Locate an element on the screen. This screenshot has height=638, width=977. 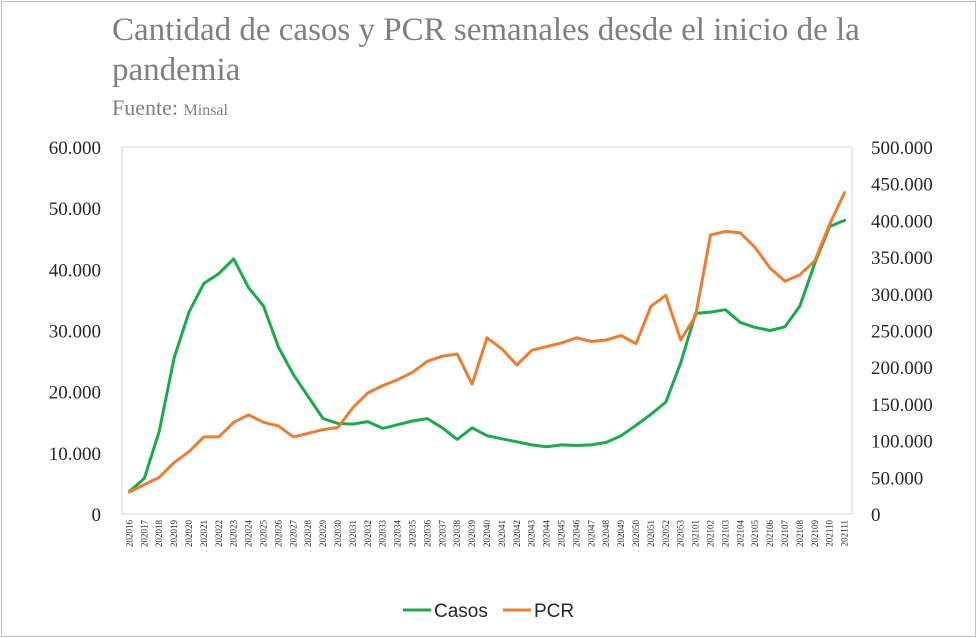
x-tick-label: 202034 is located at coordinates (398, 534).